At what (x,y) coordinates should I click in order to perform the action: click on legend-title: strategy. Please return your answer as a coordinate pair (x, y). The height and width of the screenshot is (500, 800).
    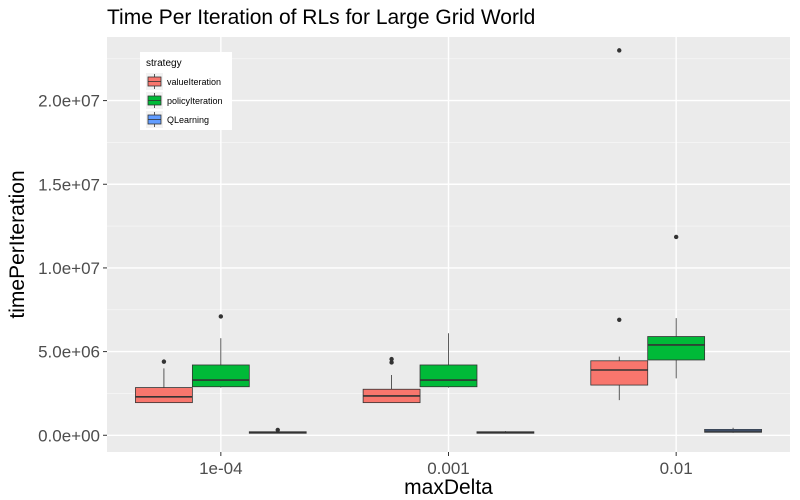
    Looking at the image, I should click on (164, 63).